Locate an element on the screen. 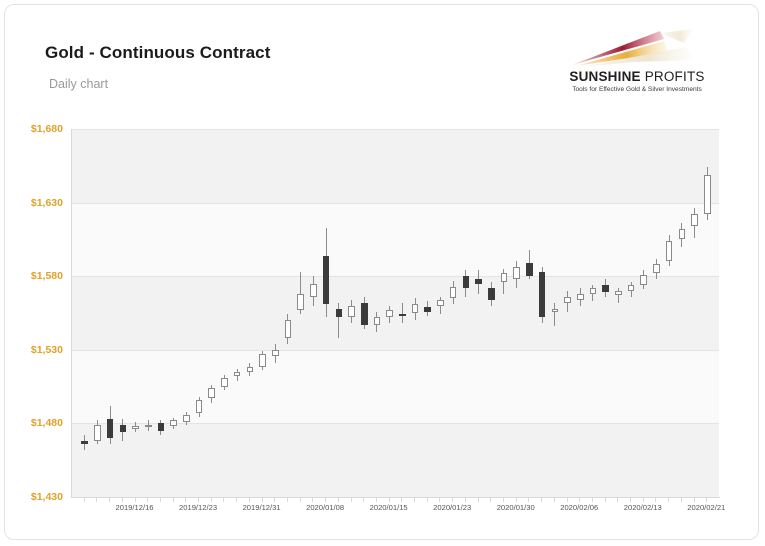 The width and height of the screenshot is (765, 546). x-axis-tick-label: 2020/02/21 is located at coordinates (706, 507).